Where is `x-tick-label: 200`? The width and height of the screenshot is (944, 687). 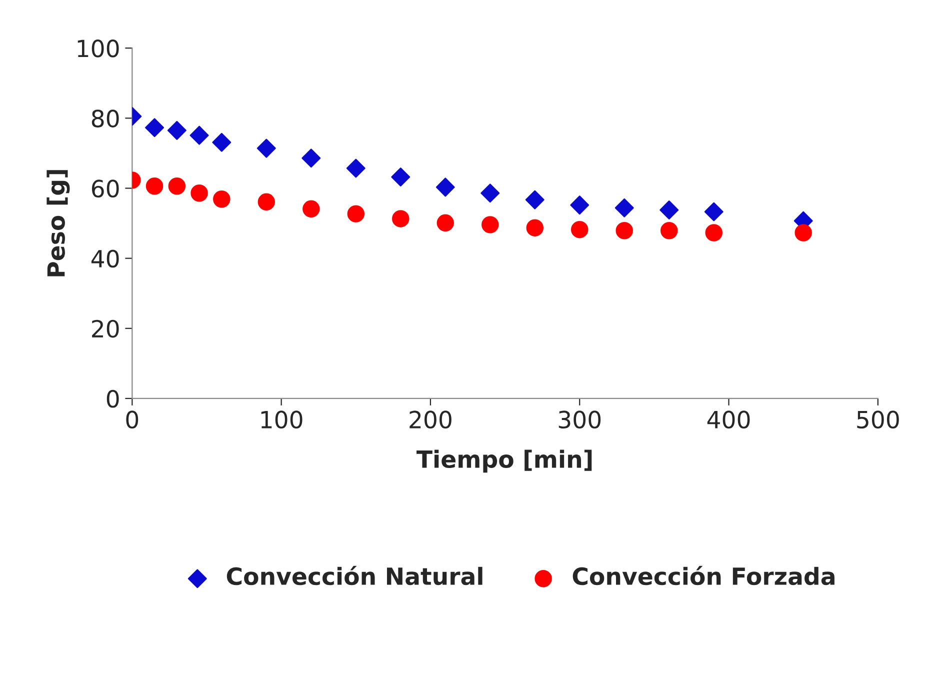
x-tick-label: 200 is located at coordinates (431, 419).